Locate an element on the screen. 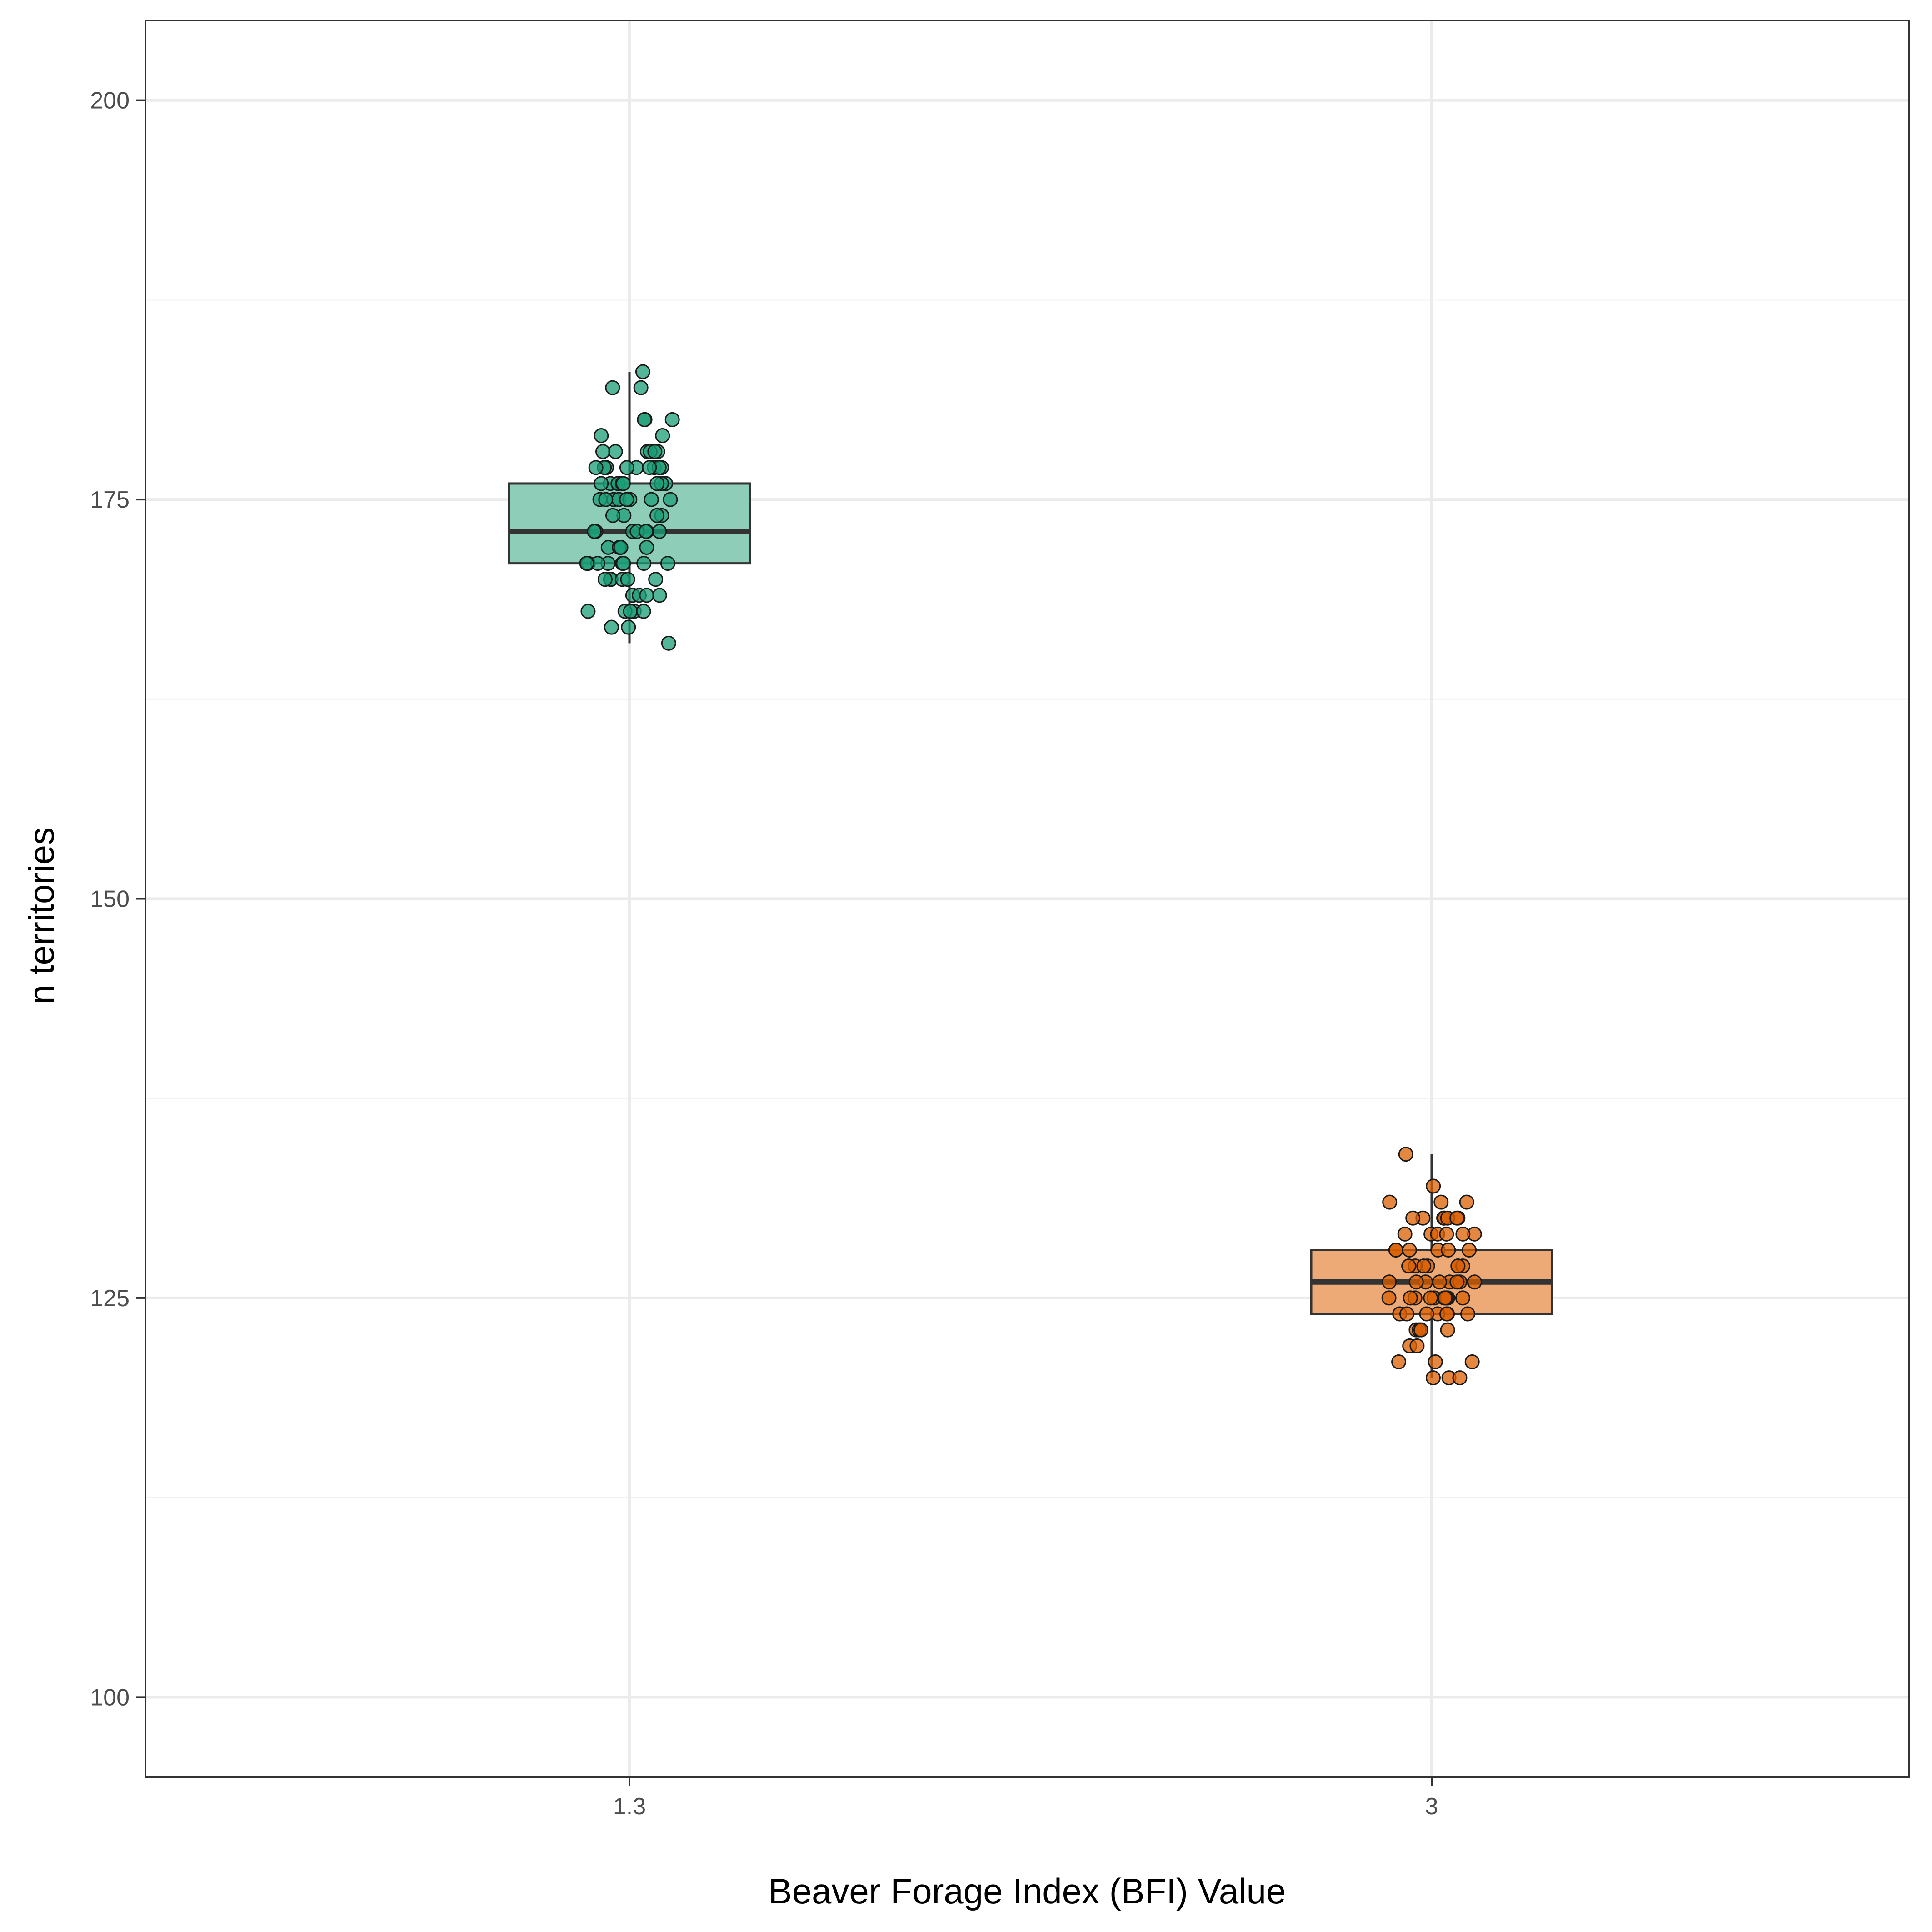 Image resolution: width=1932 pixels, height=1932 pixels. x-axis: 1.3 3 is located at coordinates (1025, 1798).